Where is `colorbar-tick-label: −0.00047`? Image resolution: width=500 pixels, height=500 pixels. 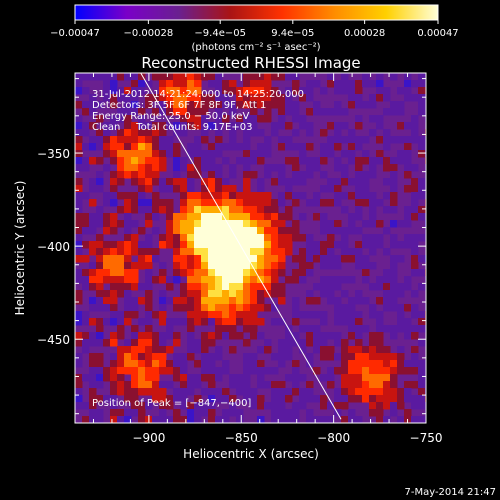
colorbar-tick-label: −0.00047 is located at coordinates (75, 33).